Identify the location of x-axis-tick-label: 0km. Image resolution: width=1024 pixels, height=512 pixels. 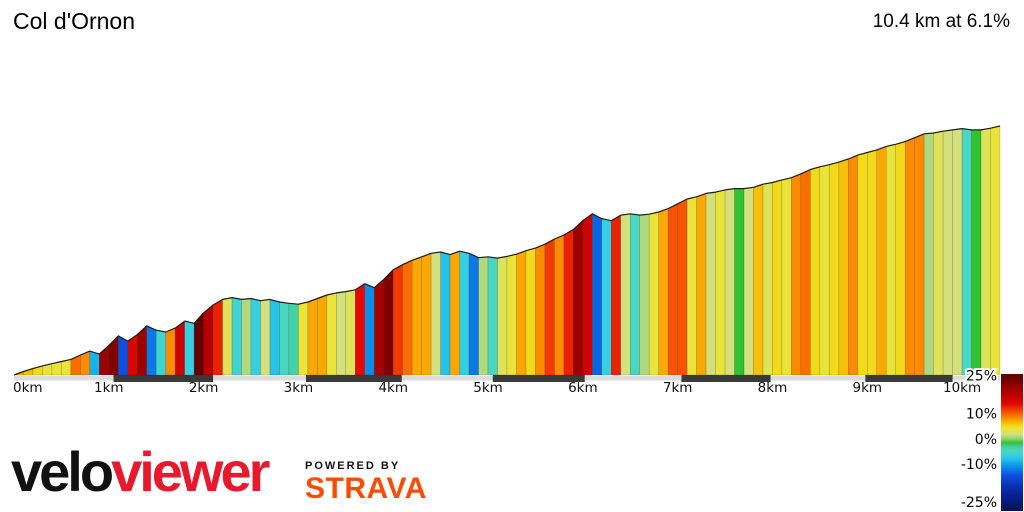
(28, 388).